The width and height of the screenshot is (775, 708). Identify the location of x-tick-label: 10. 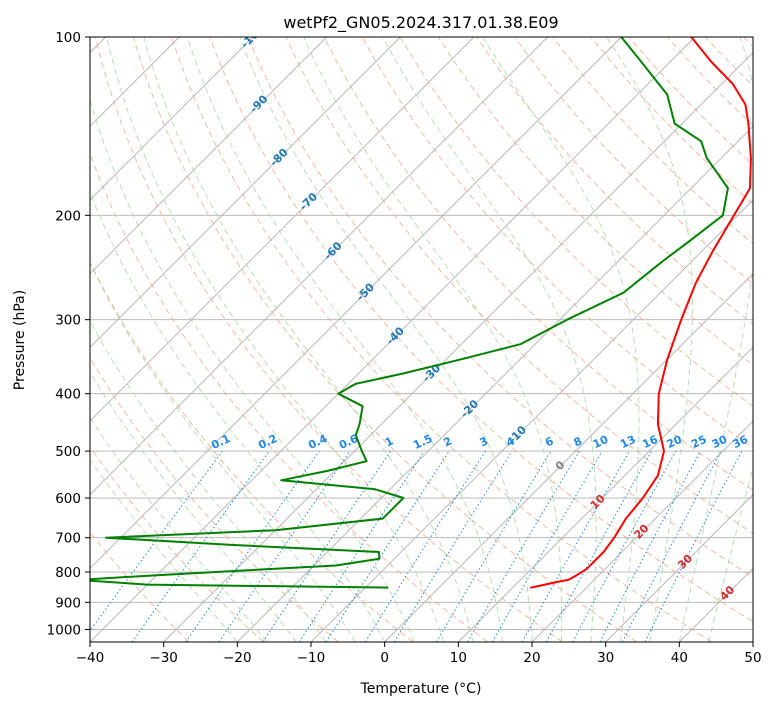
(458, 658).